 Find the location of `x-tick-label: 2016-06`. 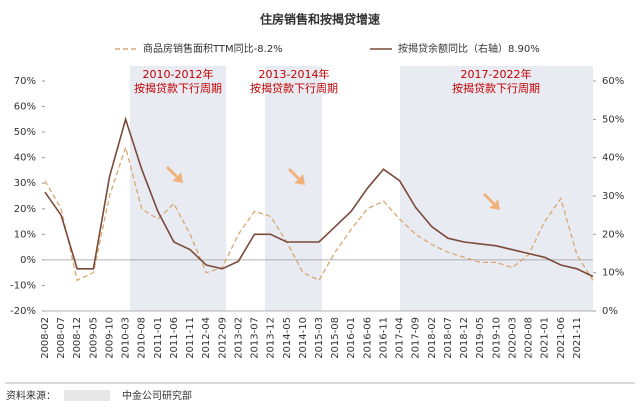

x-tick-label: 2016-06 is located at coordinates (367, 338).